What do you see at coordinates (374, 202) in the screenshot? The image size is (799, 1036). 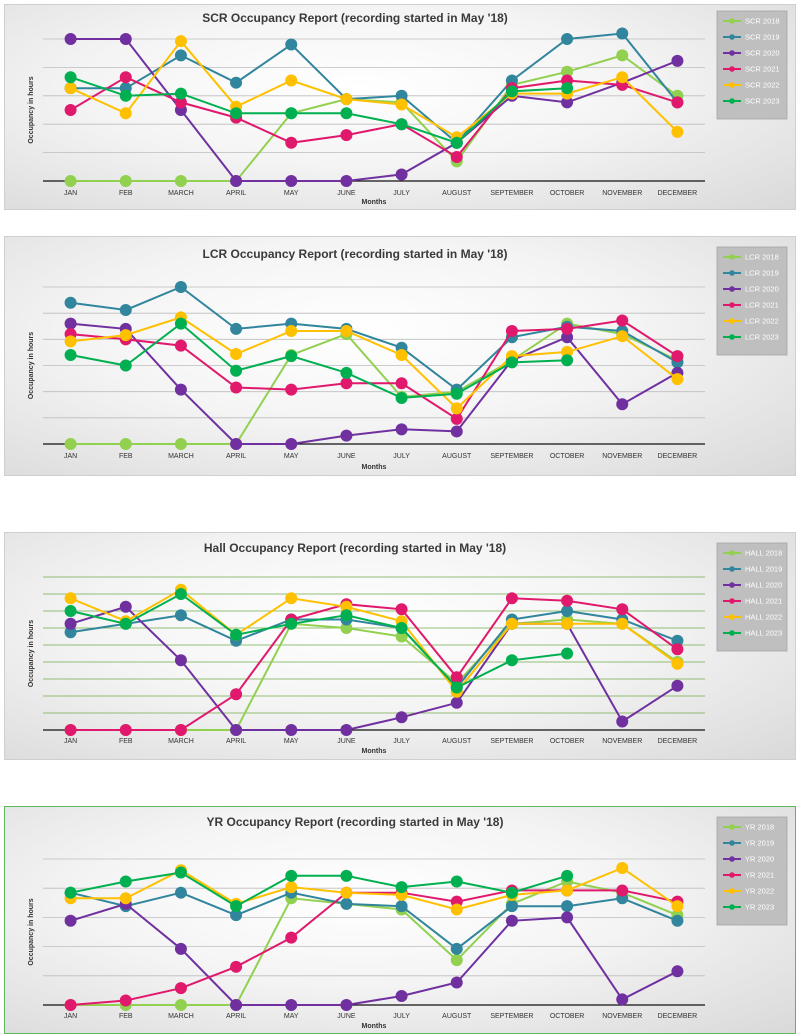 I see `x-axis-label: Months` at bounding box center [374, 202].